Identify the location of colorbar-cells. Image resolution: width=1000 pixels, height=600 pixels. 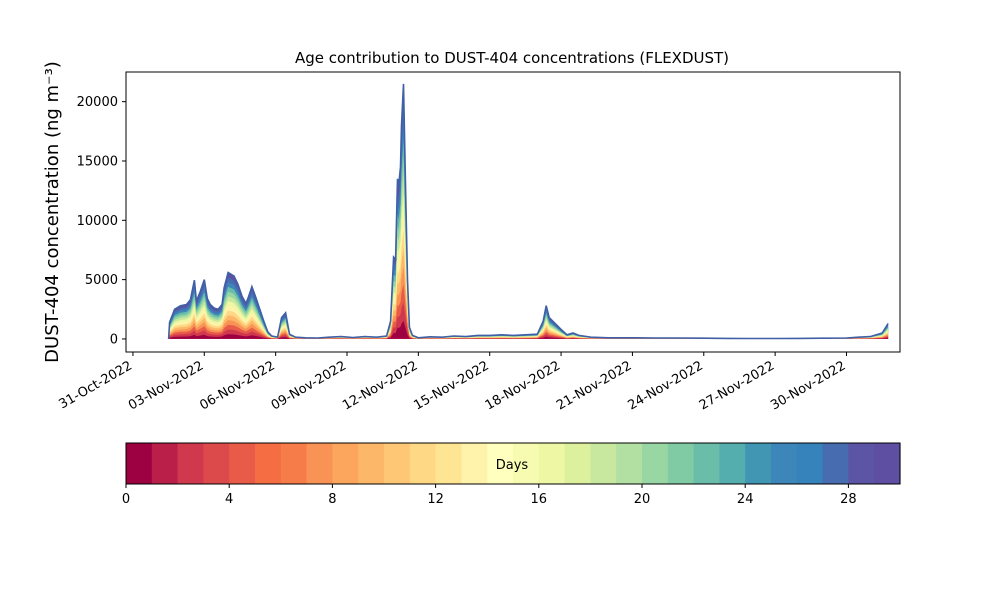
(513, 463).